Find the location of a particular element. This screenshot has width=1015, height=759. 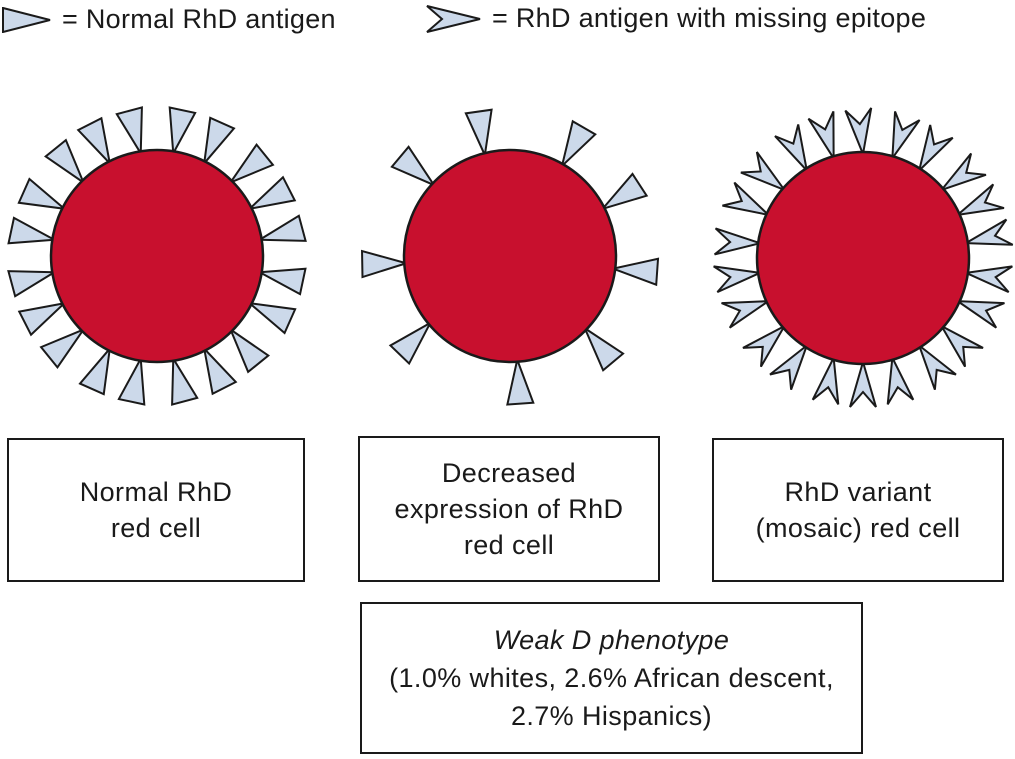

footnote-title: Weak D phenotype is located at coordinates (611, 640).